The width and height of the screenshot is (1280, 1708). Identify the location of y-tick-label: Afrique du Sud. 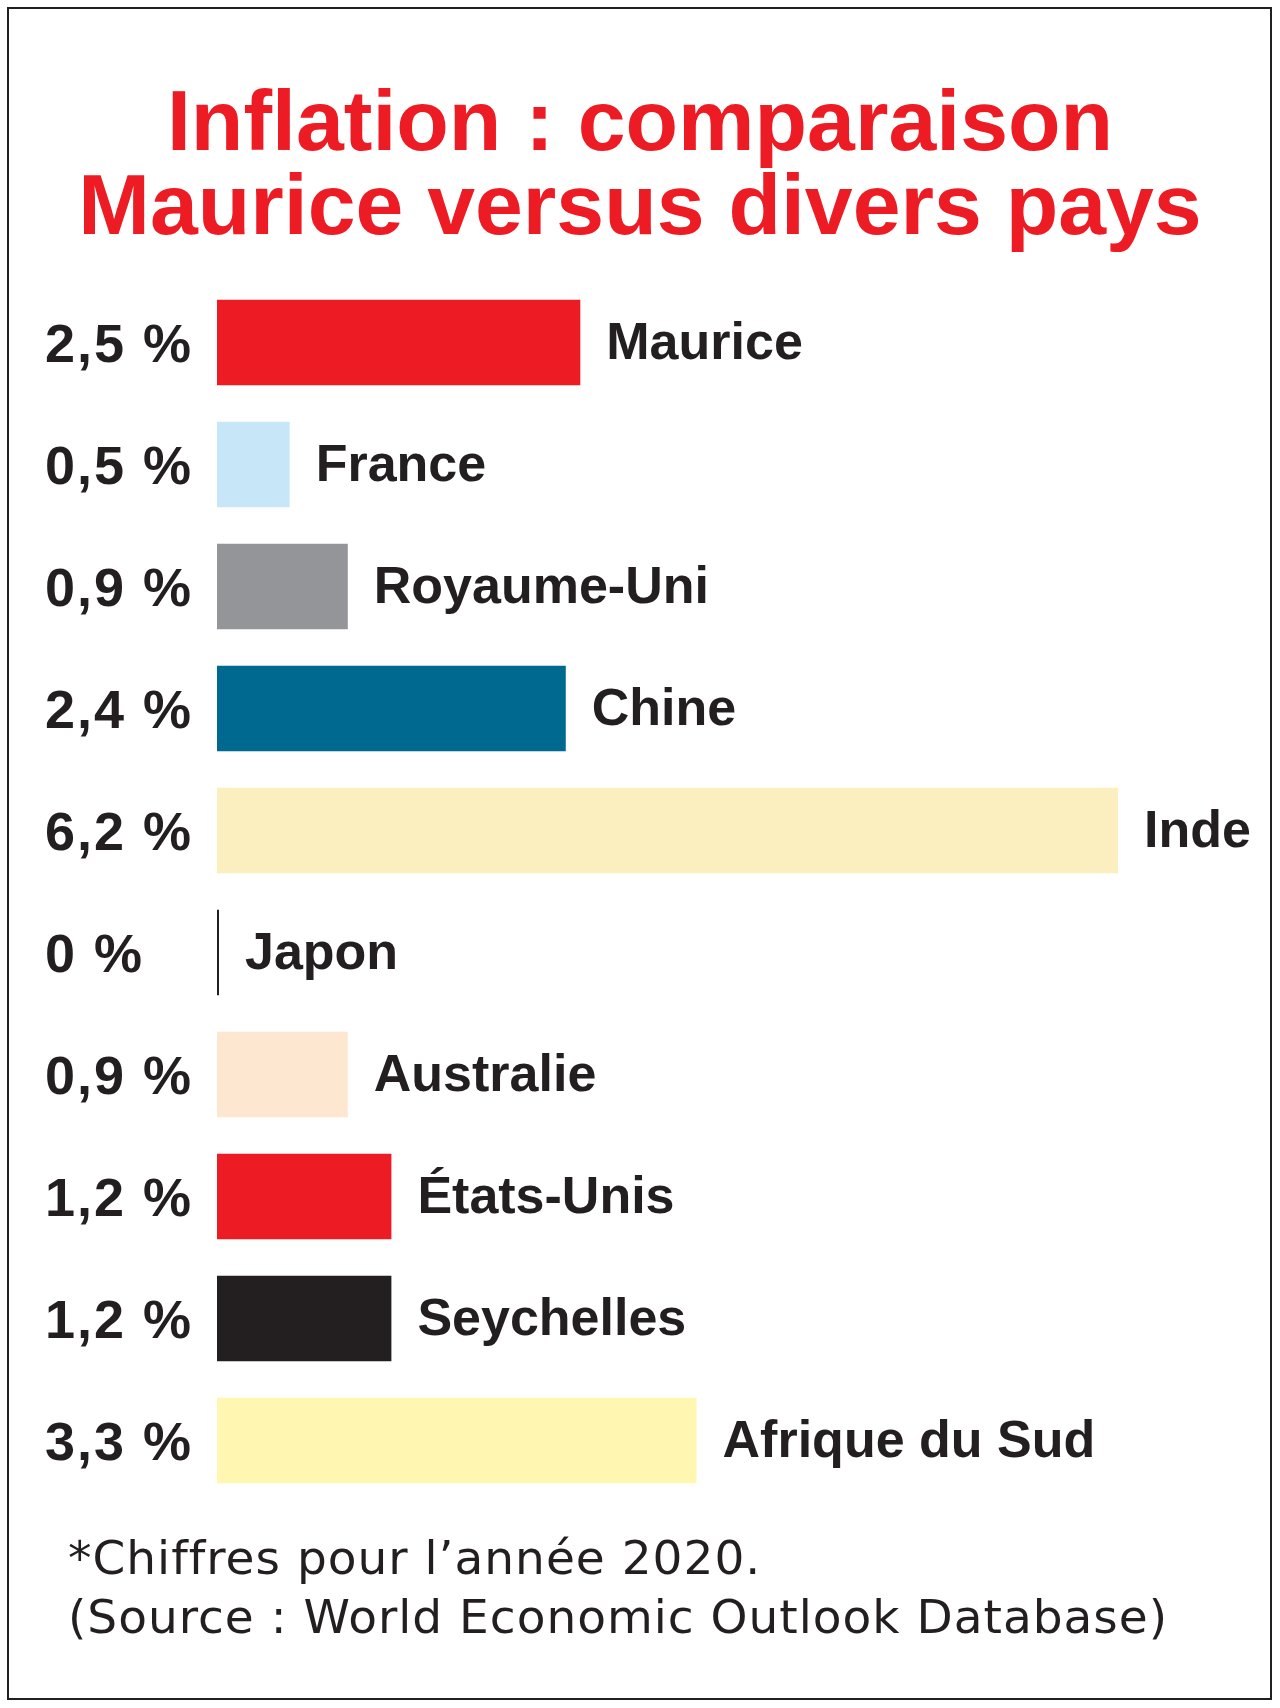
(909, 1439).